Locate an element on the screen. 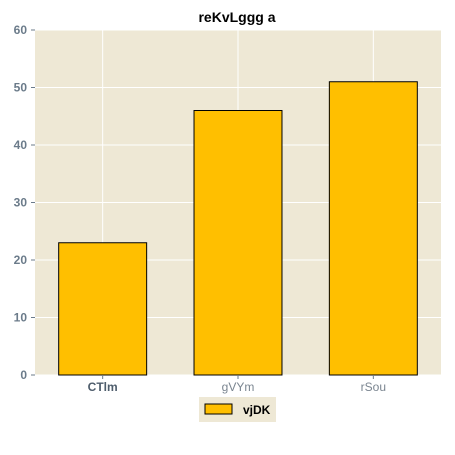 This screenshot has width=455, height=455. chart-title: reKvLggg a is located at coordinates (236, 17).